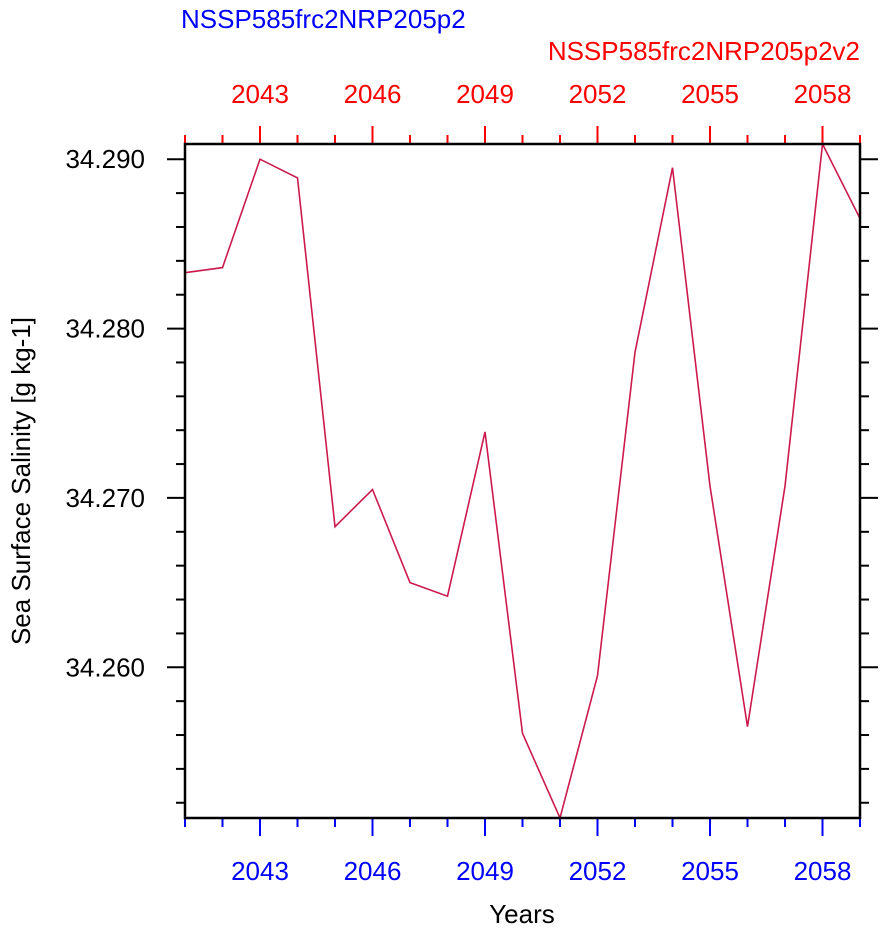 The width and height of the screenshot is (883, 932). I want to click on x-tick-label-bottom: 2052, so click(598, 871).